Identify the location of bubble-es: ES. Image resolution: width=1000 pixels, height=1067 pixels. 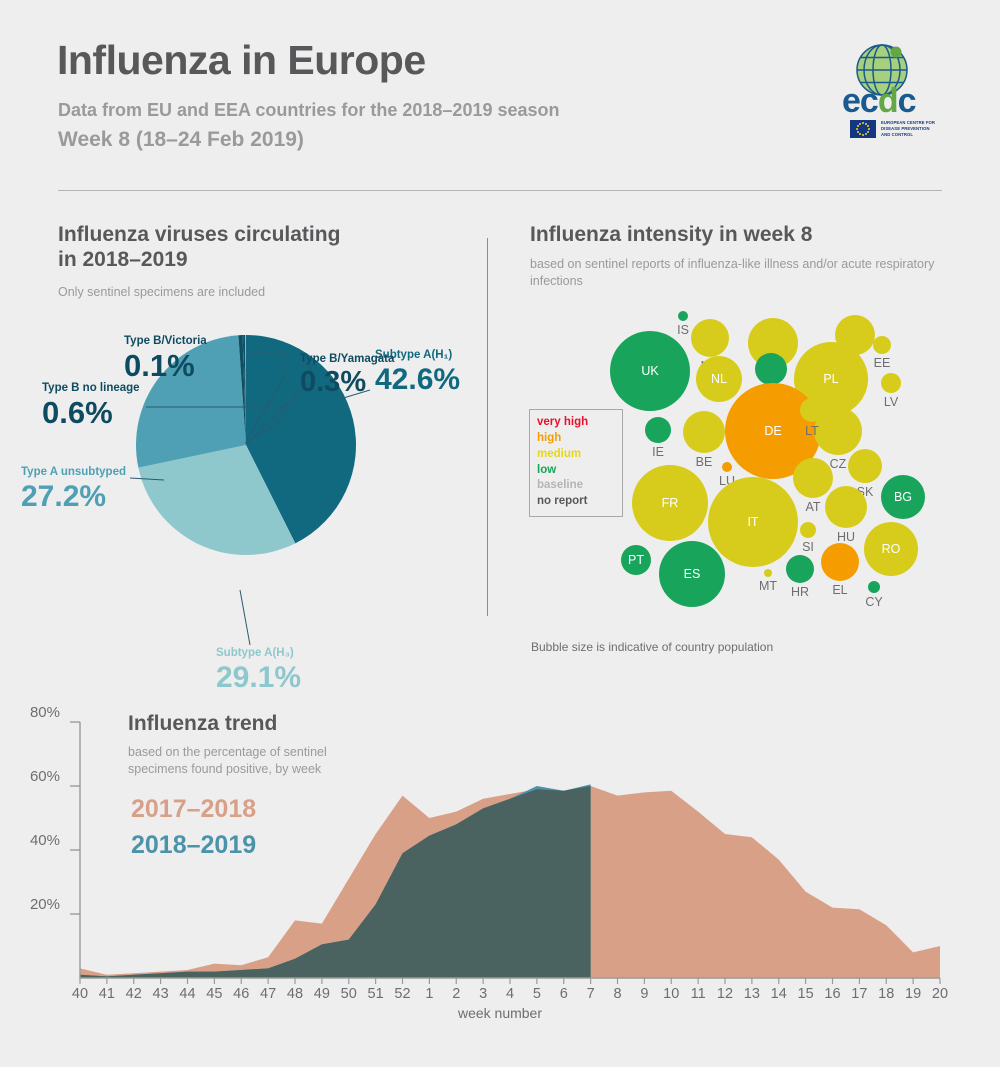
(692, 574).